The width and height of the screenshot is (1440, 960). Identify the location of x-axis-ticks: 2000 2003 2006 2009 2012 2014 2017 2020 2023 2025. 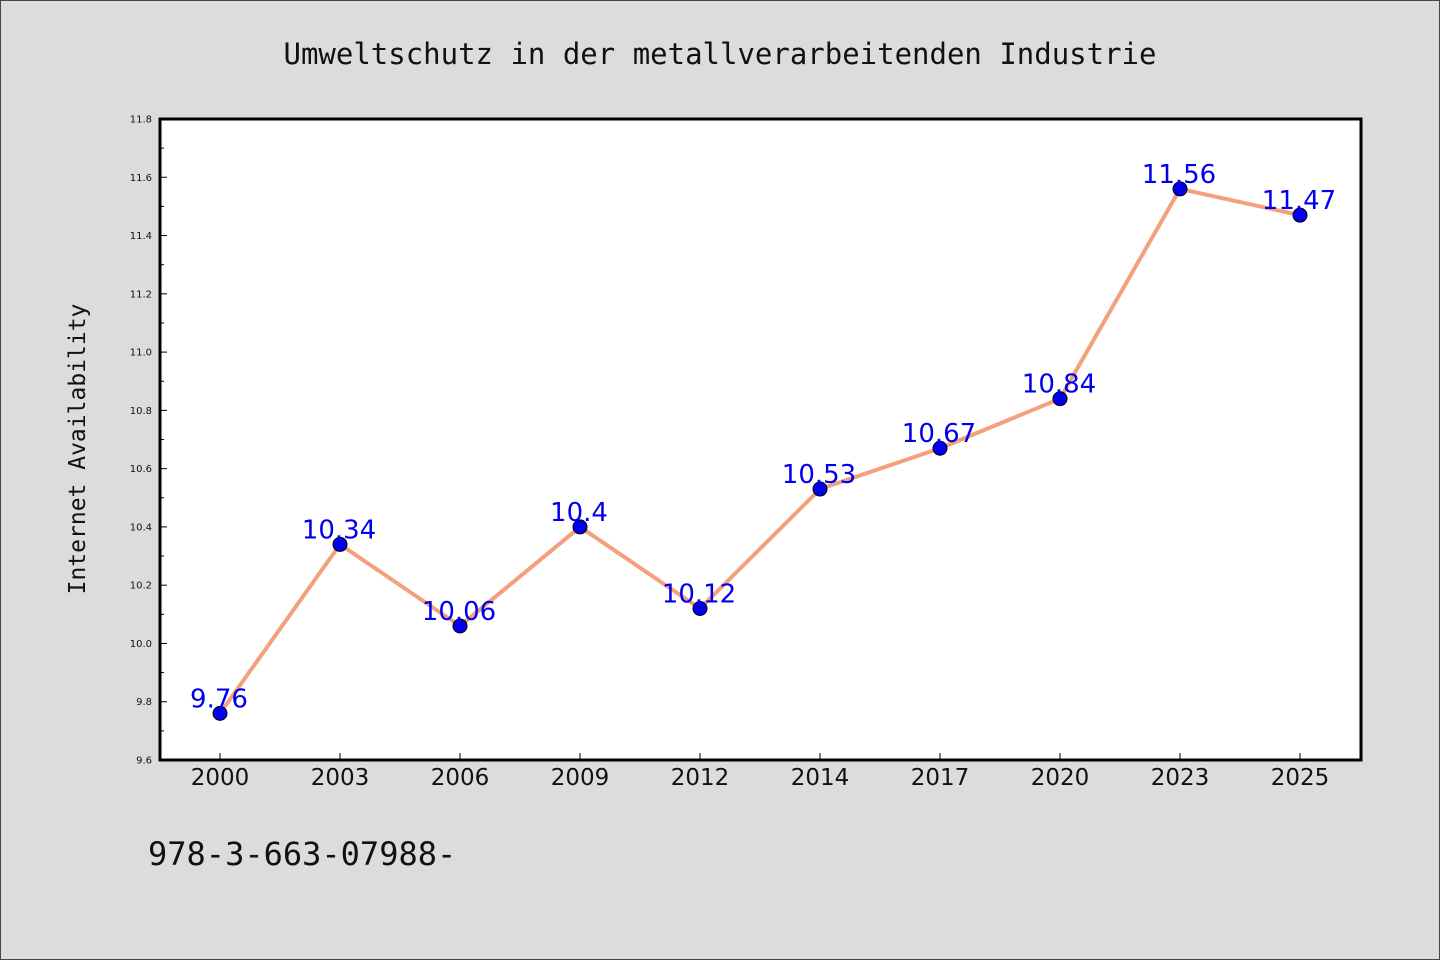
(760, 772).